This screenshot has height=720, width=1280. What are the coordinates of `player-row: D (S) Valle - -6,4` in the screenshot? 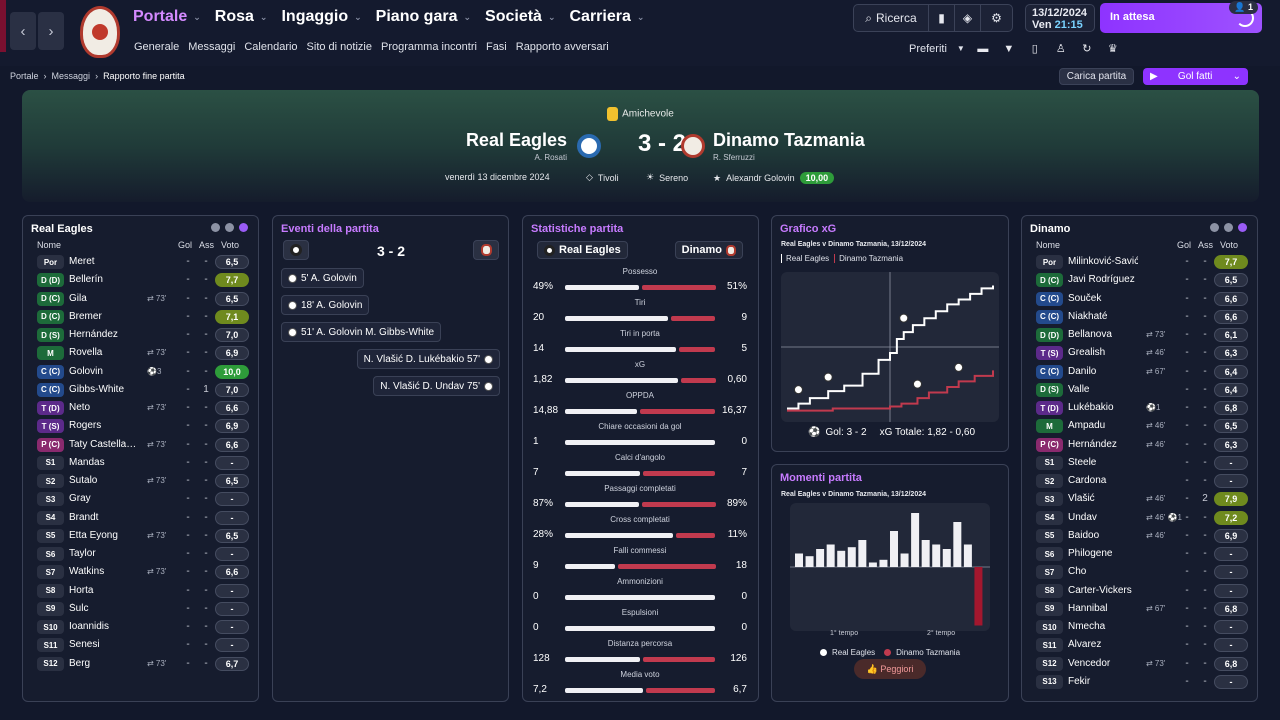 It's located at (1144, 390).